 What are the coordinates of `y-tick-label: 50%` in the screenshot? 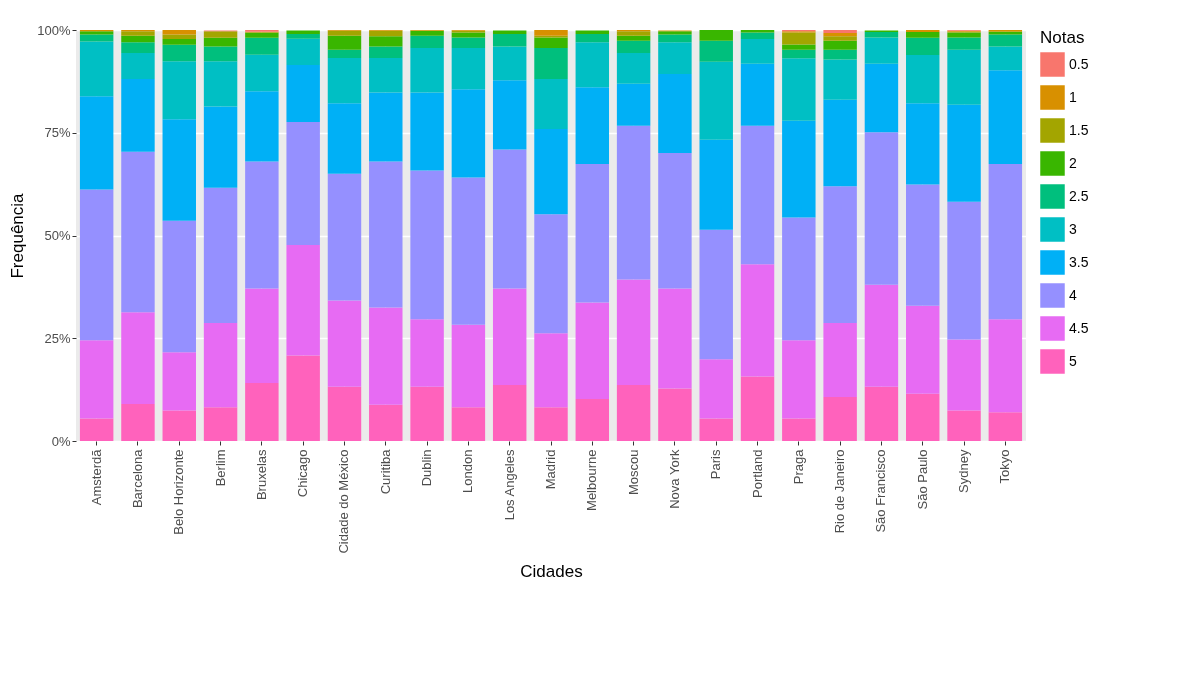 It's located at (57, 235).